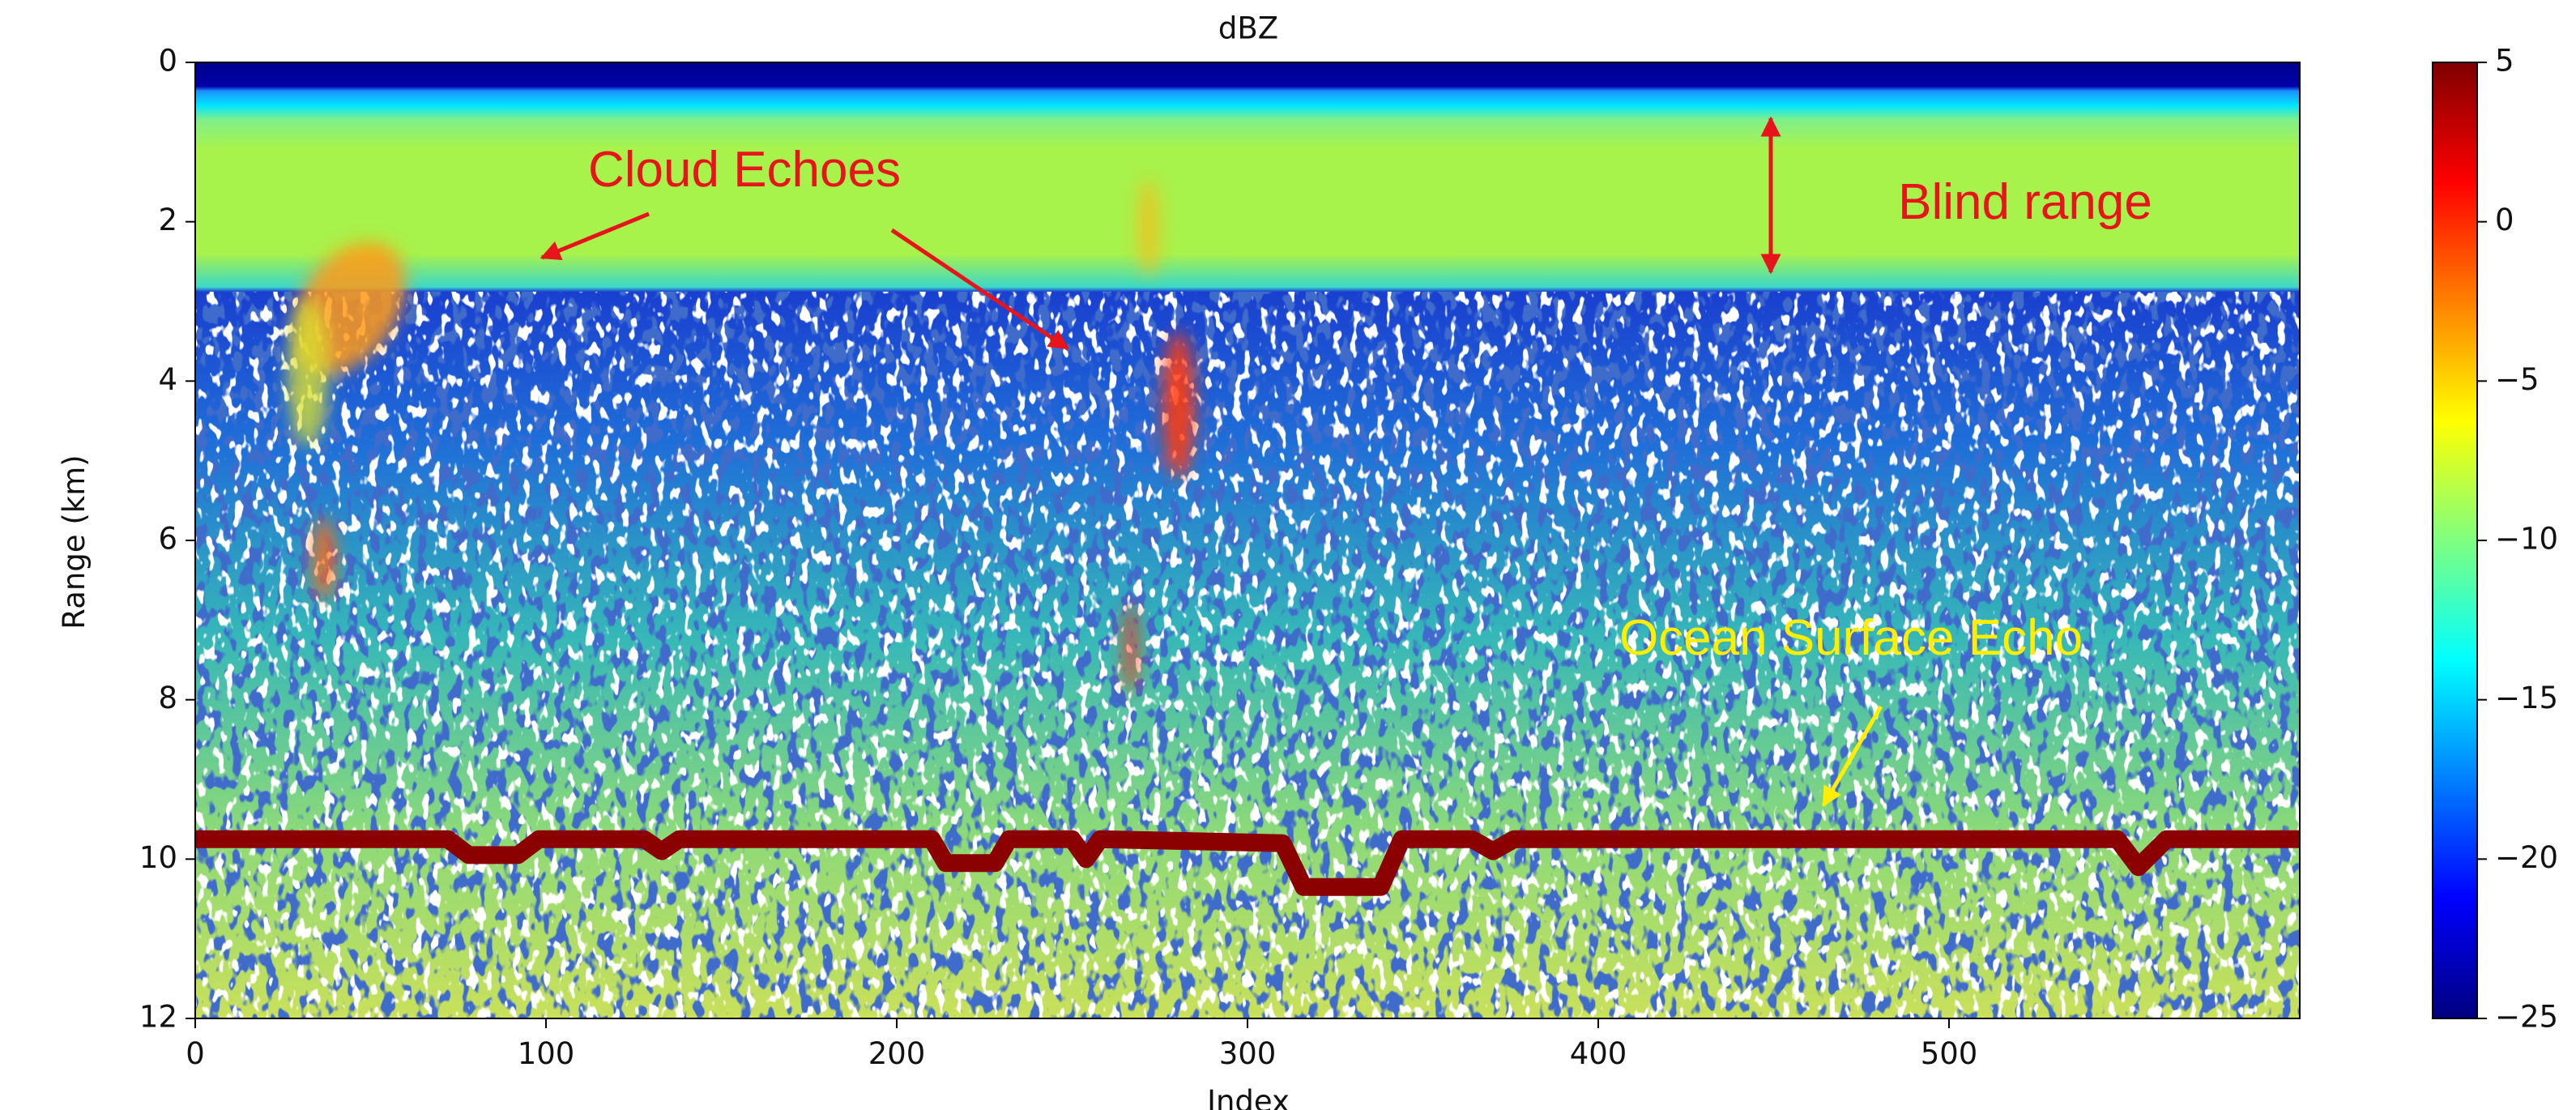  What do you see at coordinates (2504, 61) in the screenshot?
I see `colorbar-tick-label: 5` at bounding box center [2504, 61].